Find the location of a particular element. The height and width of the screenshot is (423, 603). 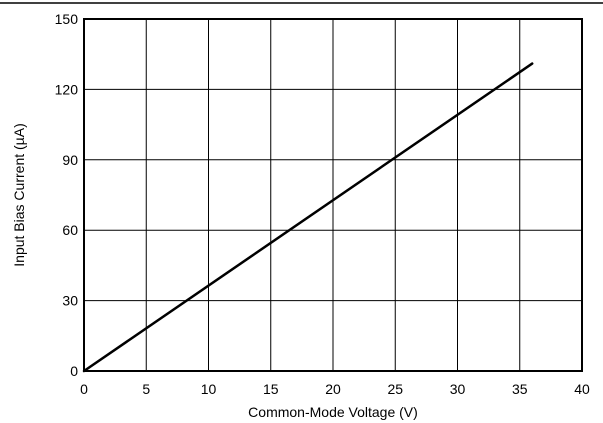

y-tick-label: 120 is located at coordinates (67, 89).